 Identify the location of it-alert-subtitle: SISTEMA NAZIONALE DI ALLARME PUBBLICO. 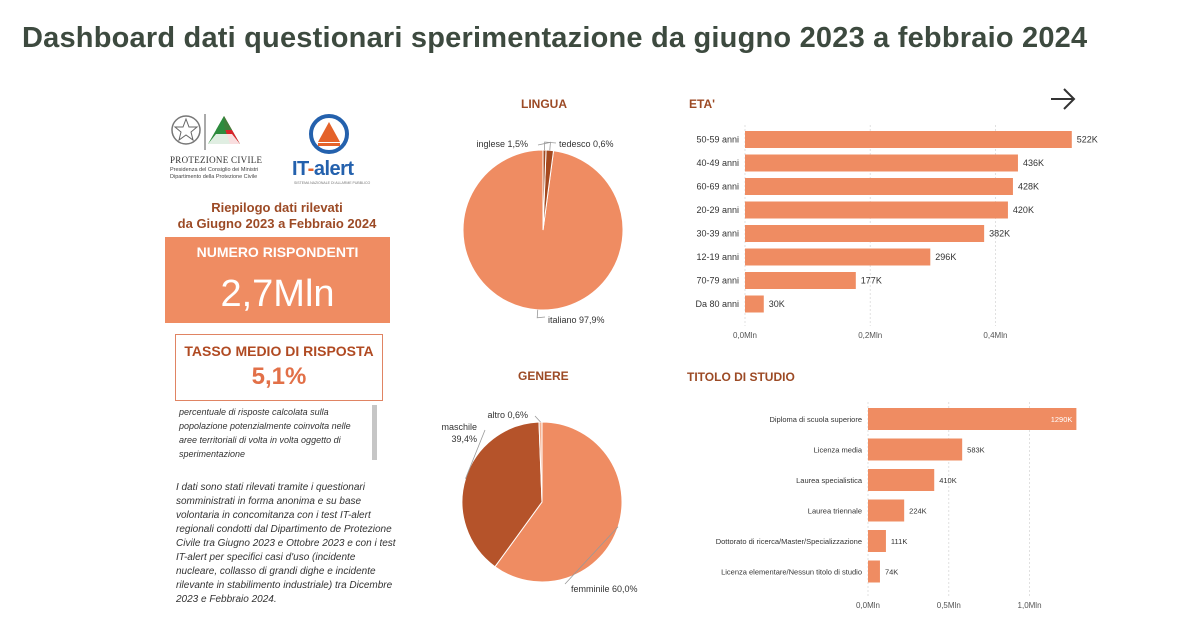
(332, 183).